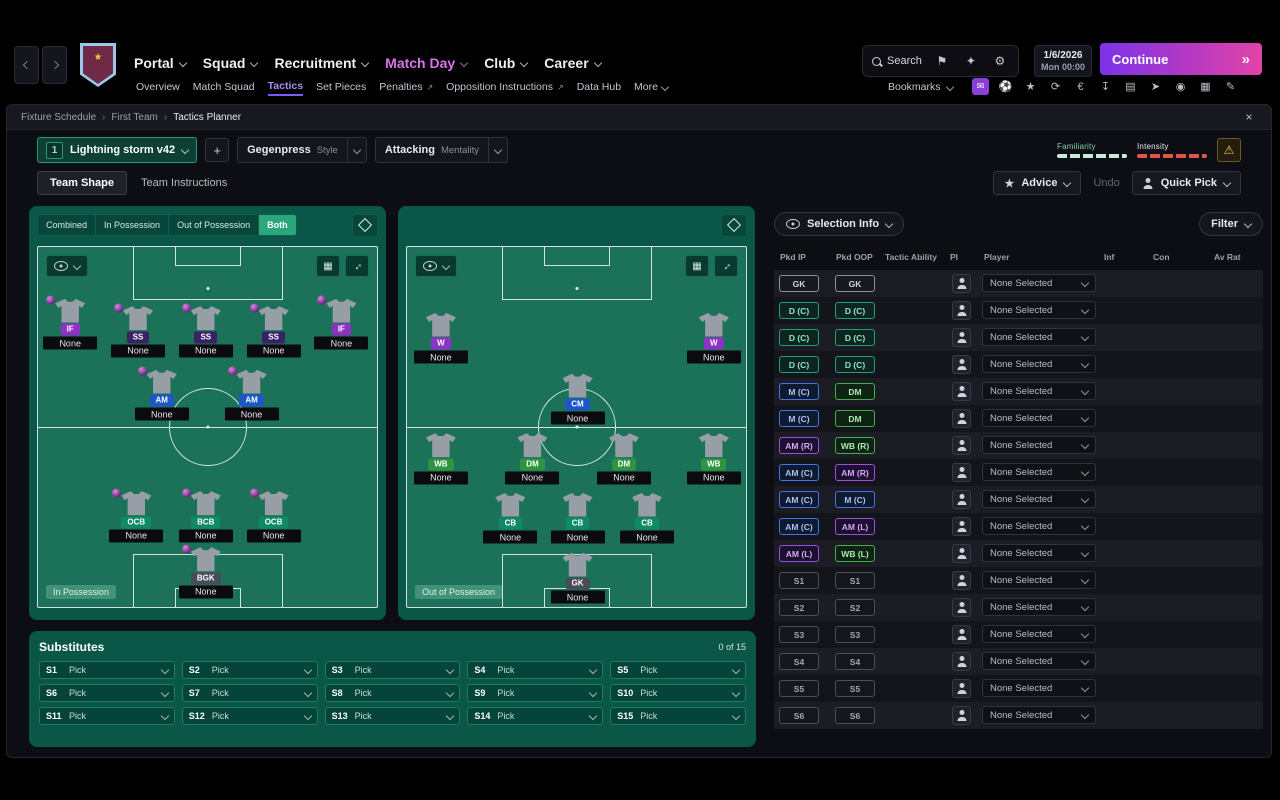 The height and width of the screenshot is (800, 1280). What do you see at coordinates (249, 670) in the screenshot?
I see `substitute-slot-s2: S2 Pick` at bounding box center [249, 670].